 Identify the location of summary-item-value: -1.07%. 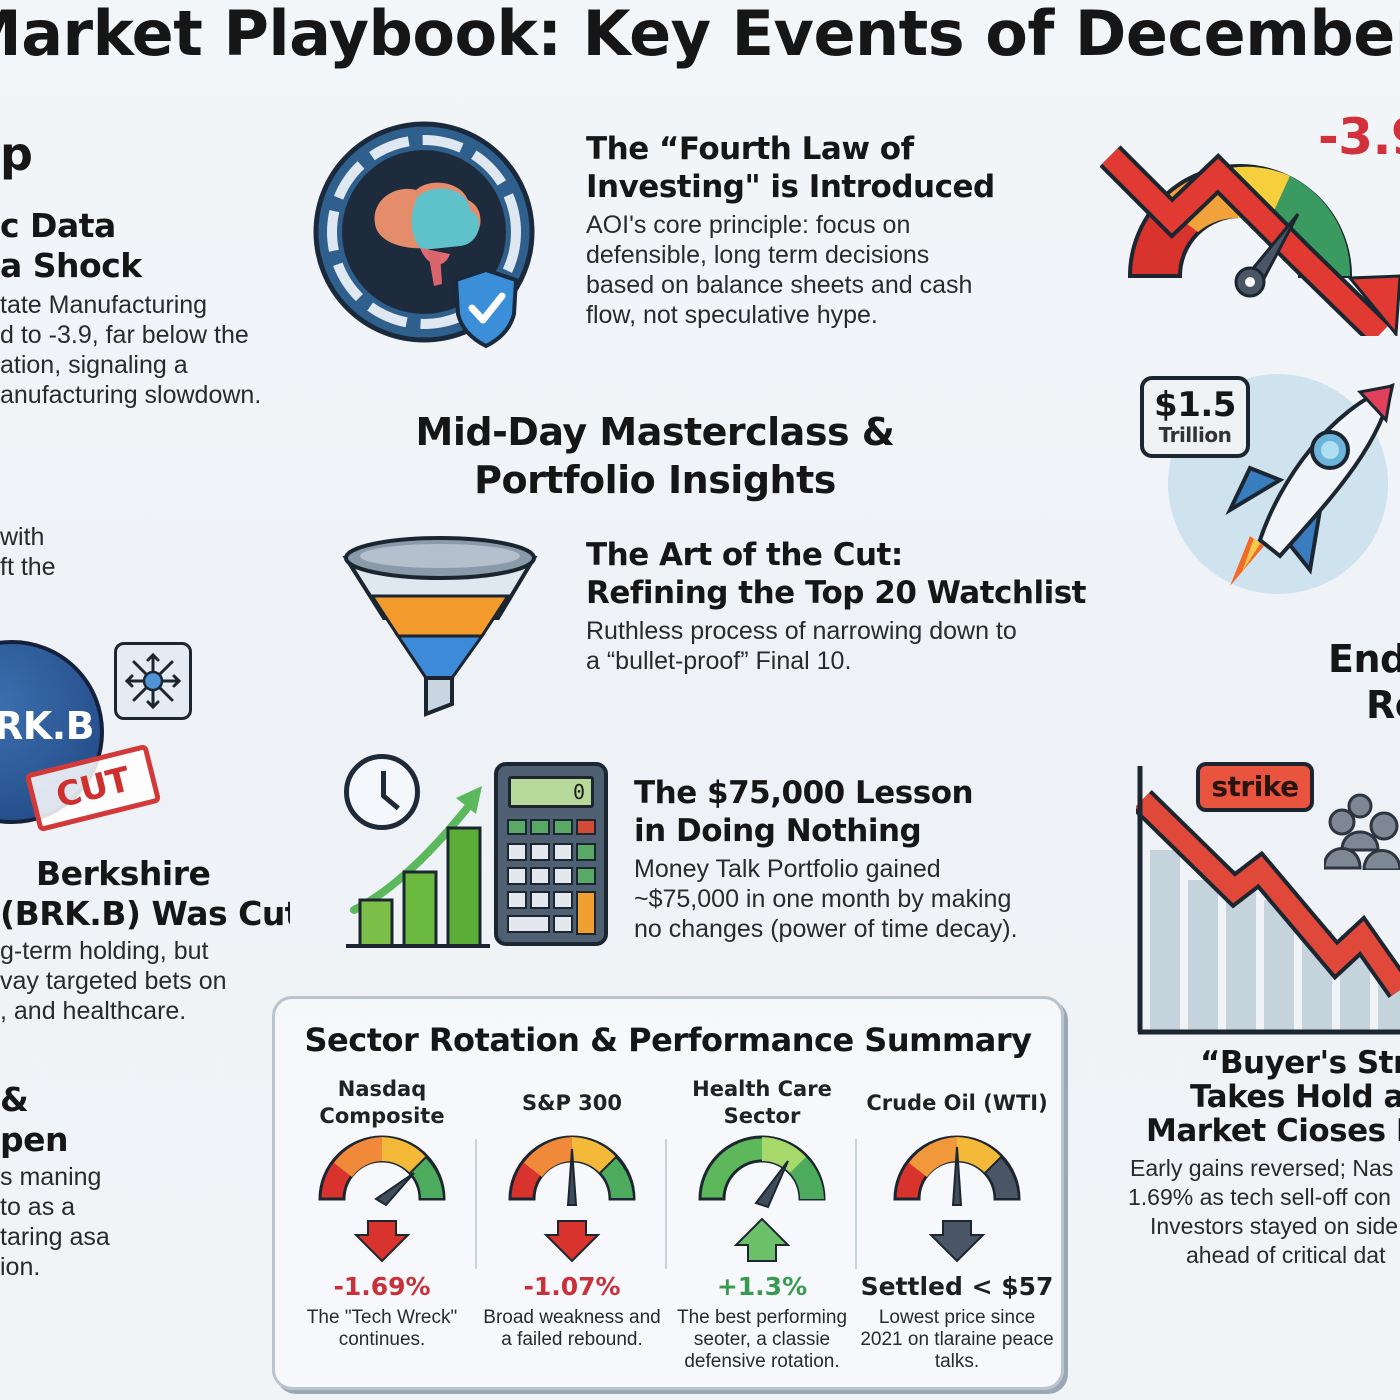
(572, 1286).